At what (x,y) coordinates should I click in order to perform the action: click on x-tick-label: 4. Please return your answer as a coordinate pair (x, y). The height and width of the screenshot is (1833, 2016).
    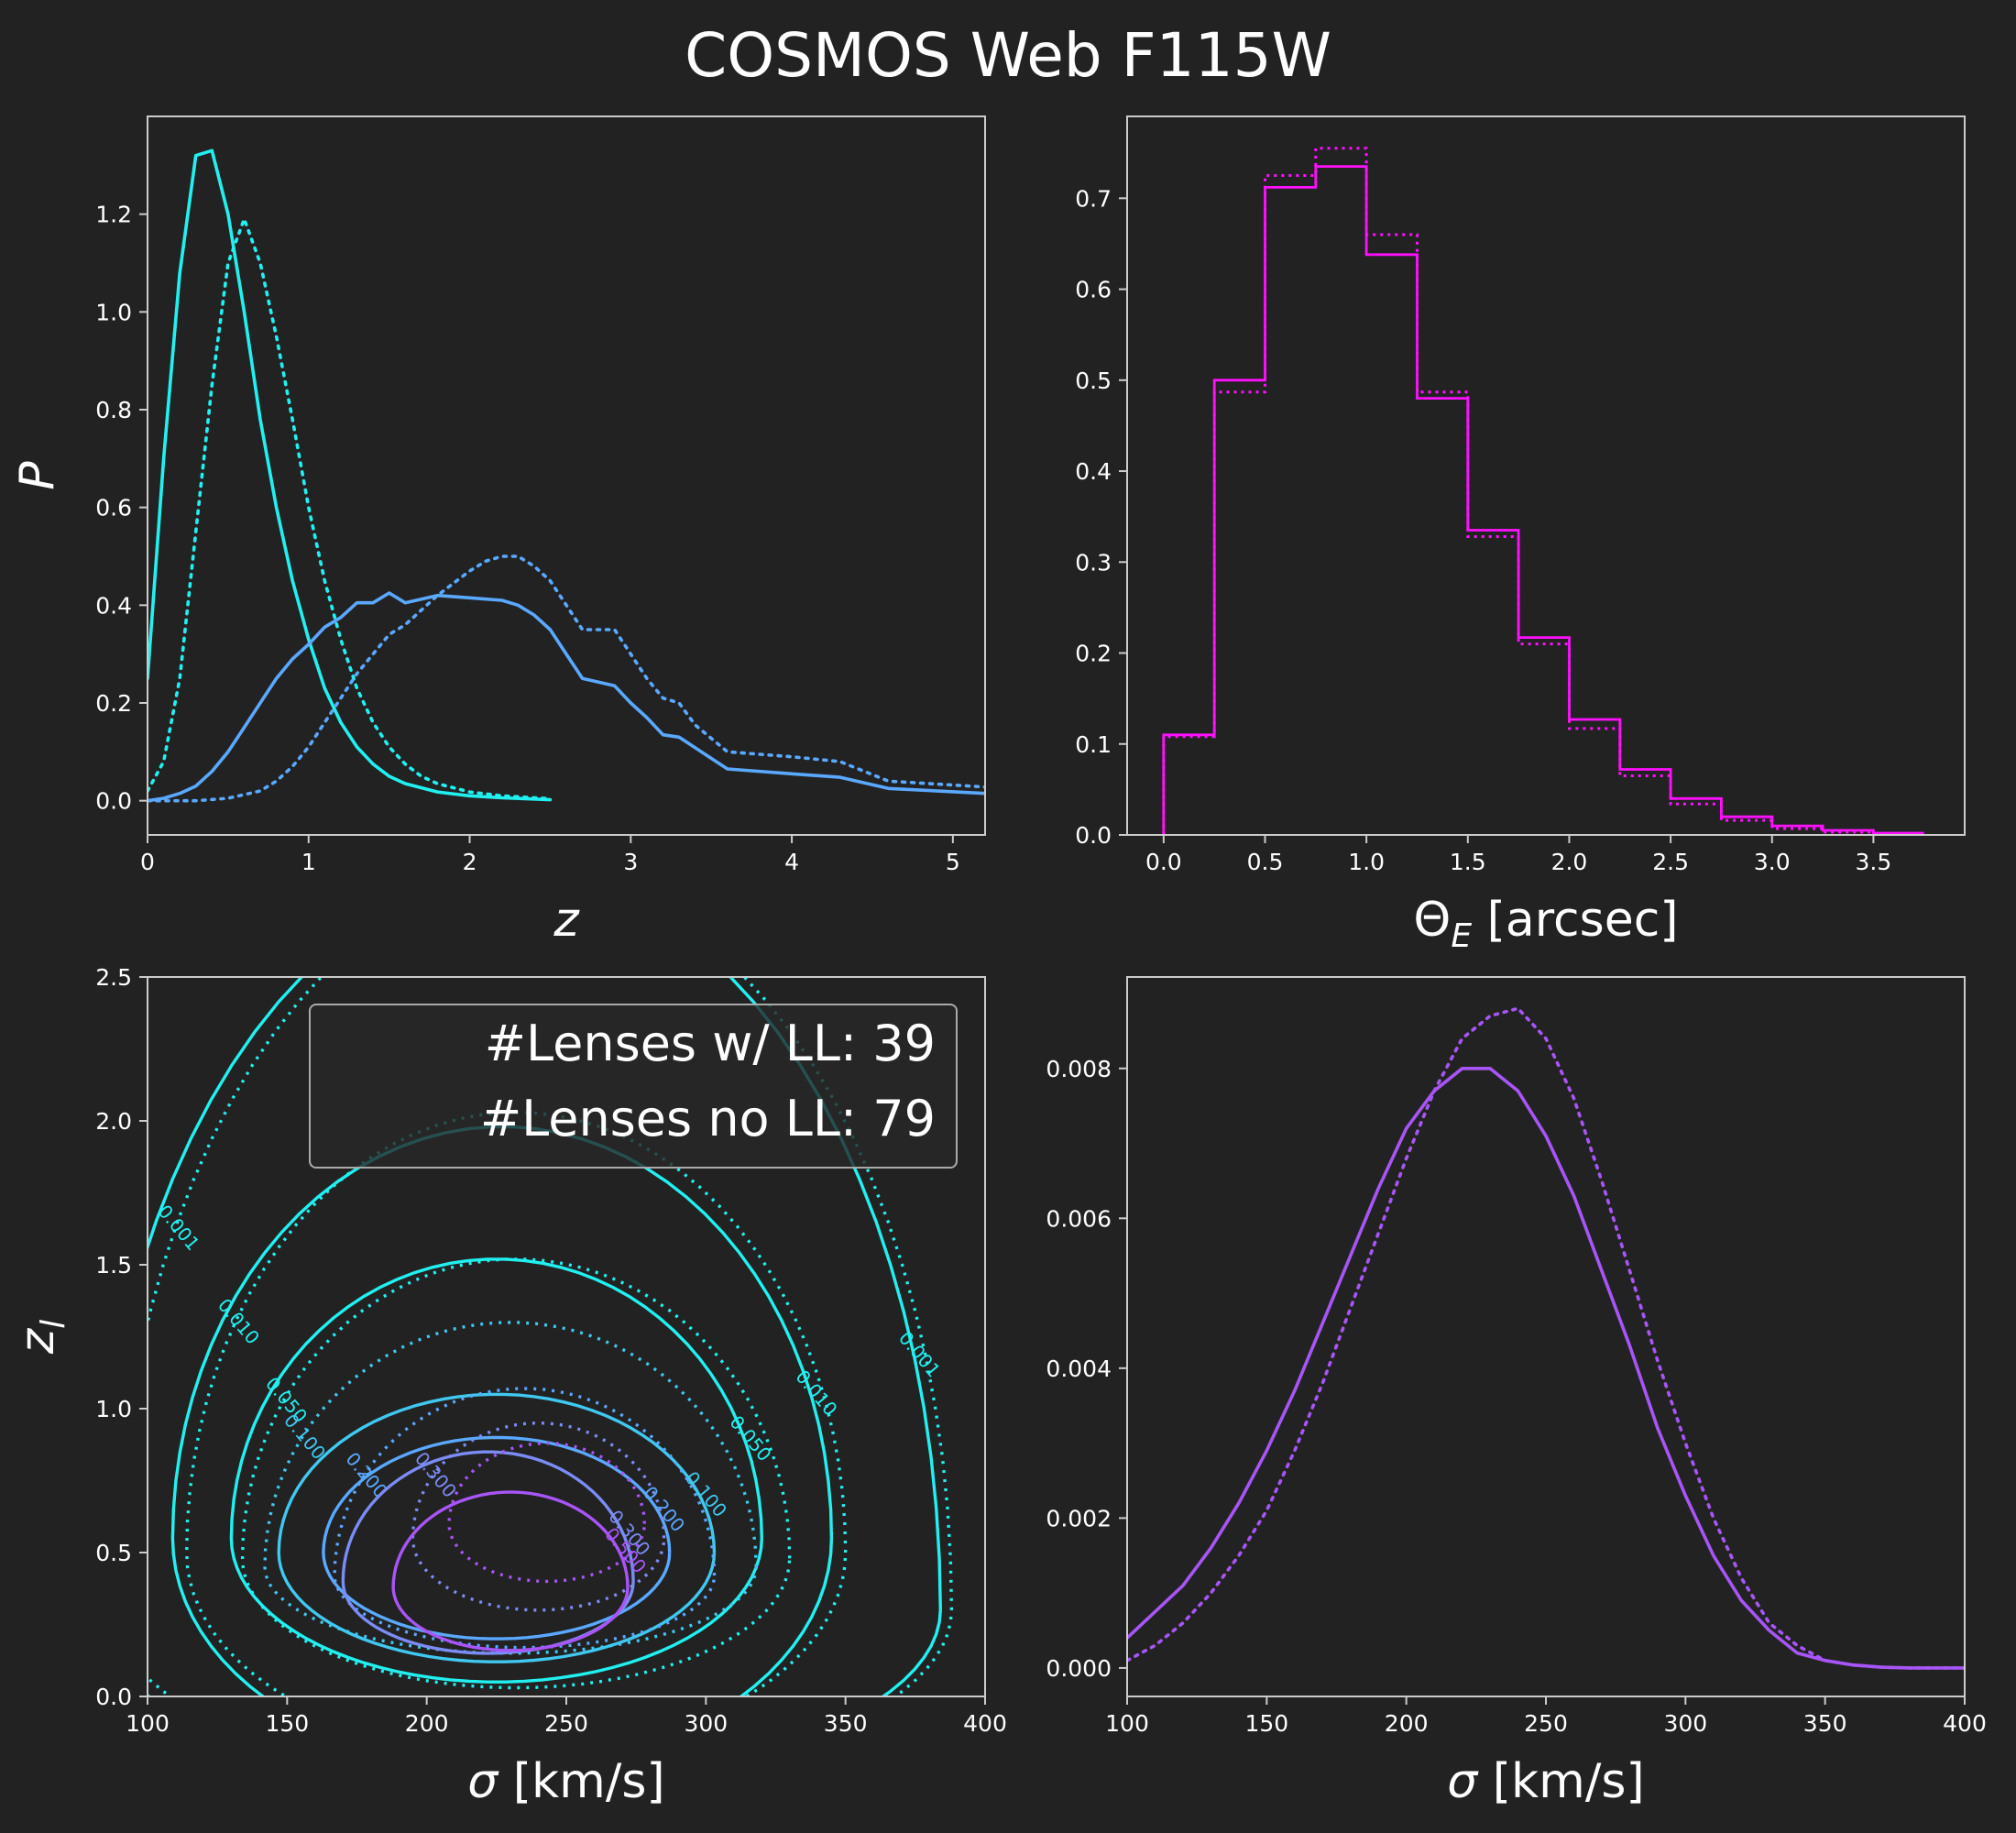
    Looking at the image, I should click on (791, 862).